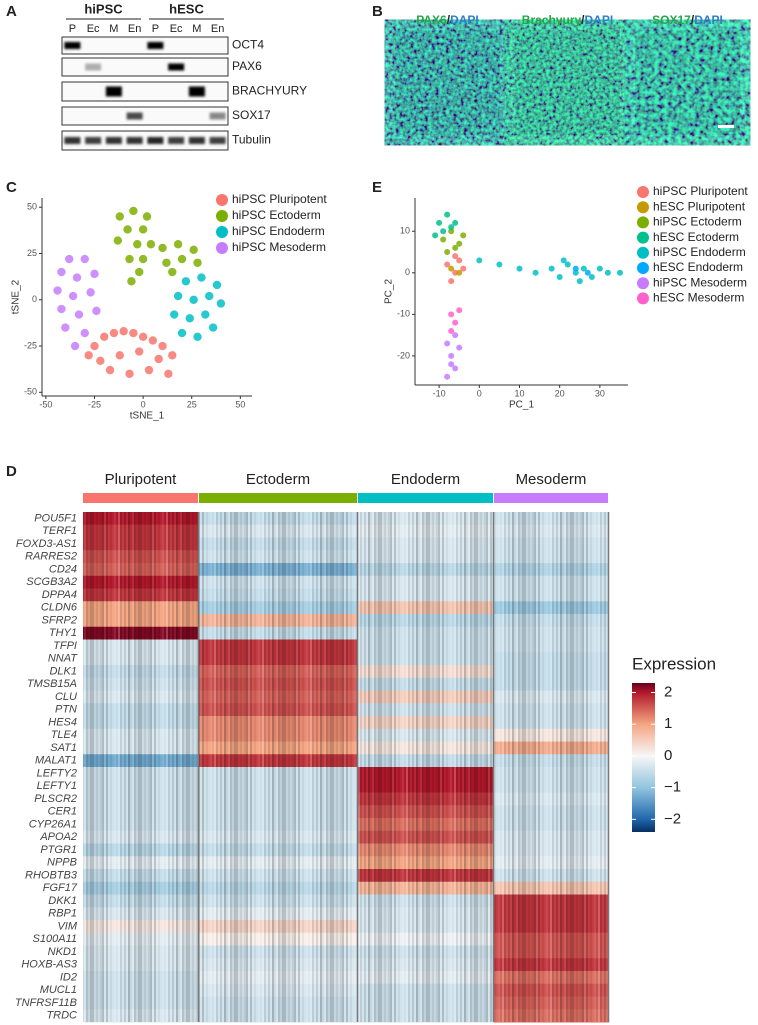  I want to click on x-axis-title: tSNE_1, so click(147, 416).